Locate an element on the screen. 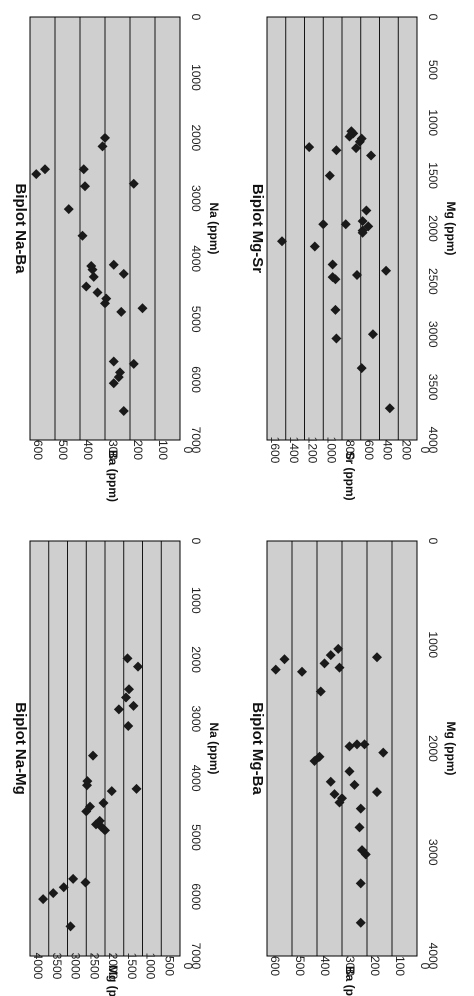 This screenshot has height=996, width=474. y-tick-label: 4000 is located at coordinates (38, 966).